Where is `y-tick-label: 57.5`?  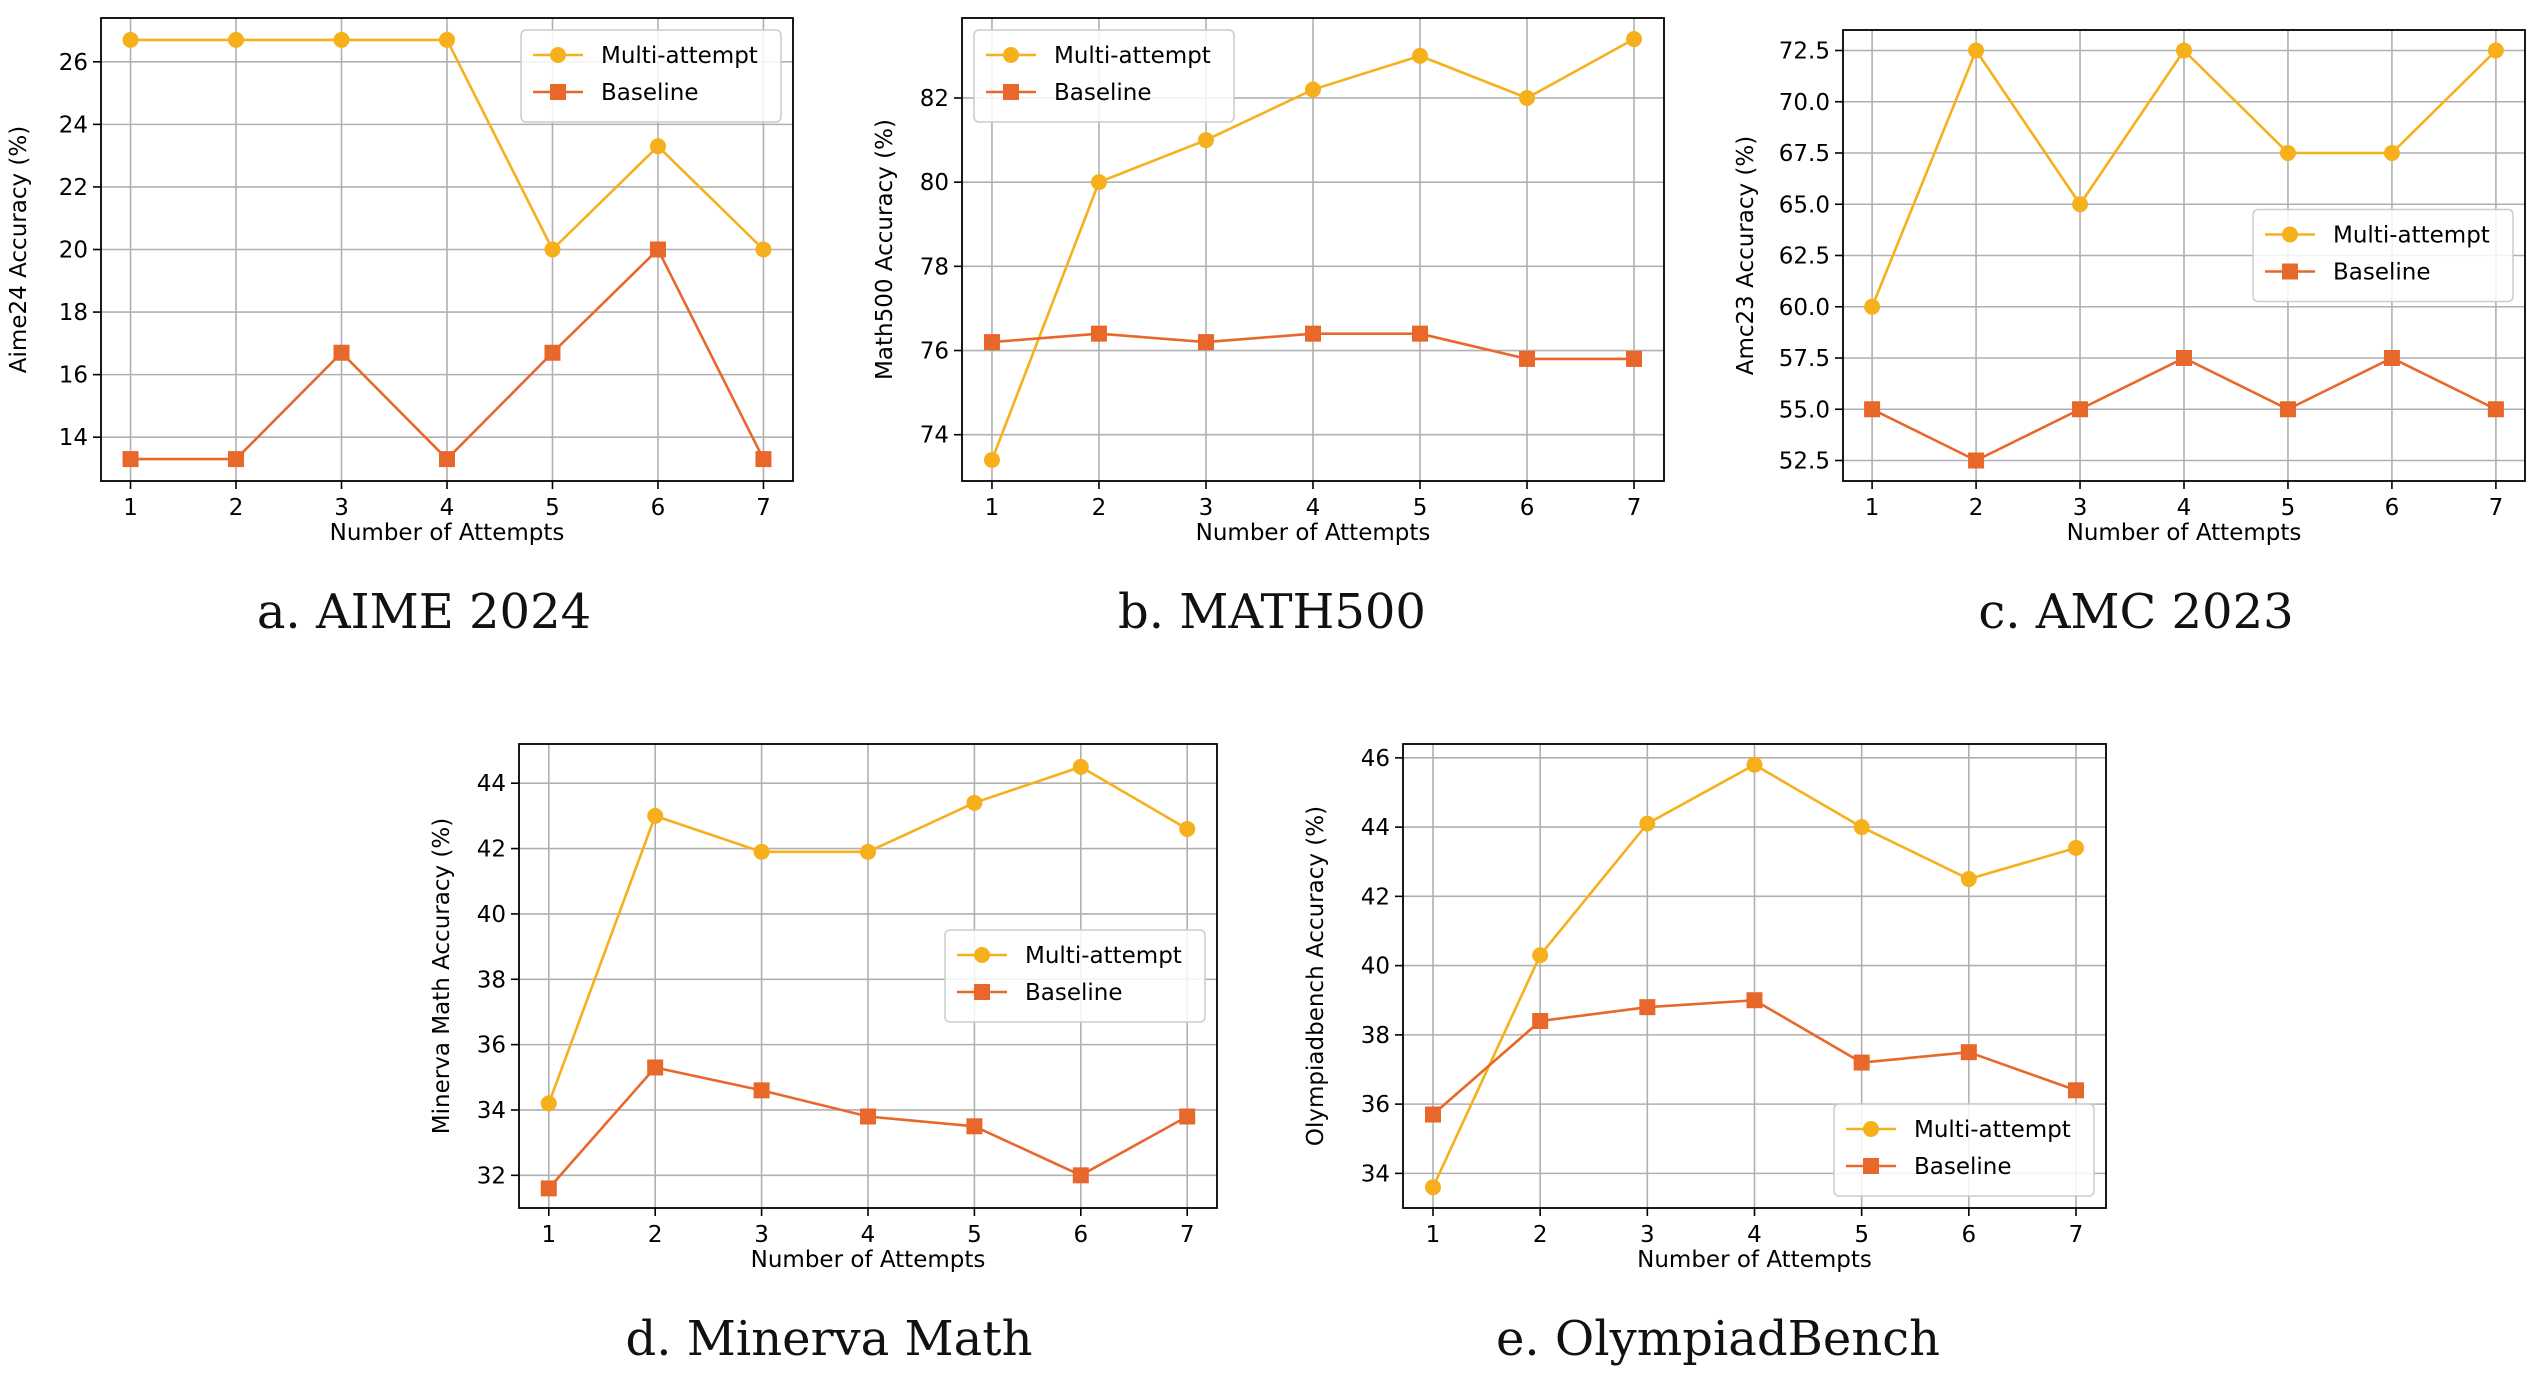 y-tick-label: 57.5 is located at coordinates (1804, 359).